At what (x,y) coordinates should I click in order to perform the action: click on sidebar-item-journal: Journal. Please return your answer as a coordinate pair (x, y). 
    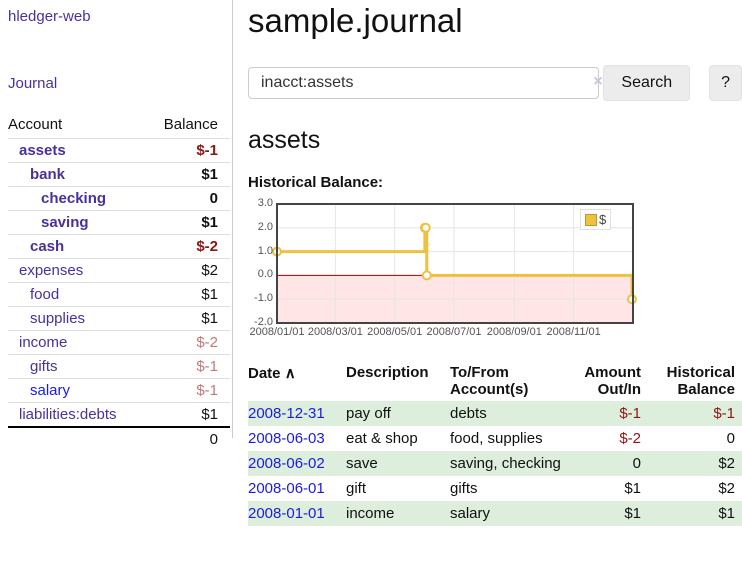
    Looking at the image, I should click on (33, 83).